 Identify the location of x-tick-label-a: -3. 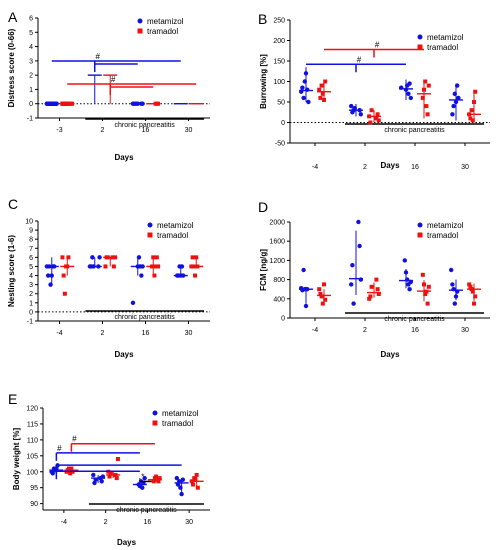
(59, 130).